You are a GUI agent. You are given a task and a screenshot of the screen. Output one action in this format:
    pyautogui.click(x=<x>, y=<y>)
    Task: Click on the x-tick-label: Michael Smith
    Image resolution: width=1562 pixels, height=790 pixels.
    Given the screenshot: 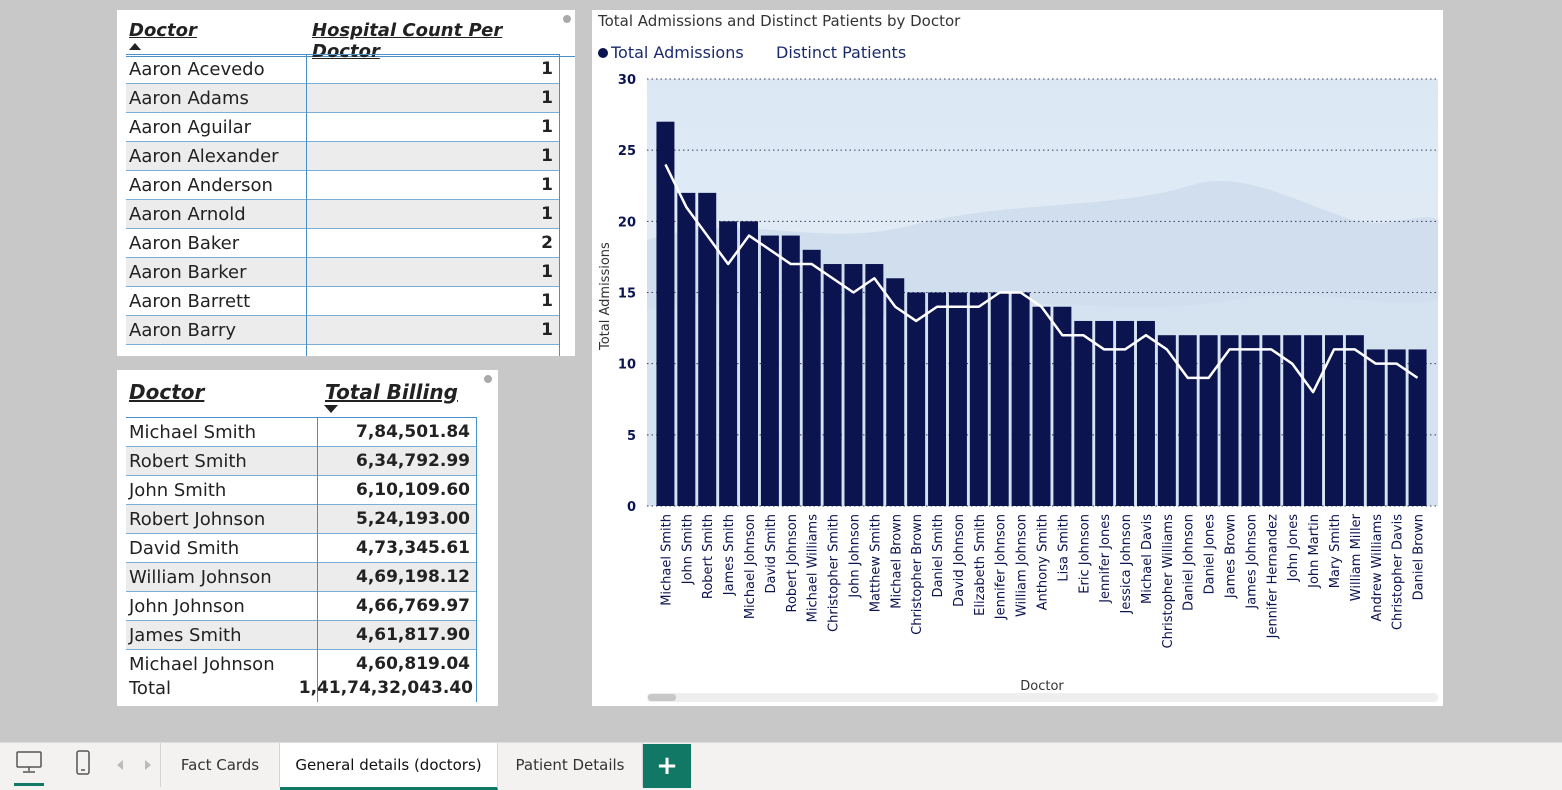 What is the action you would take?
    pyautogui.click(x=666, y=560)
    